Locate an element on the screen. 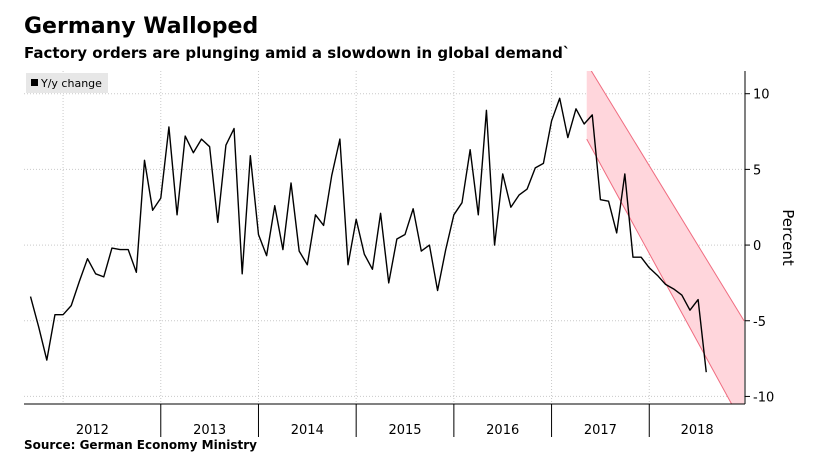 Image resolution: width=815 pixels, height=462 pixels. legend-label: Y/y change is located at coordinates (71, 83).